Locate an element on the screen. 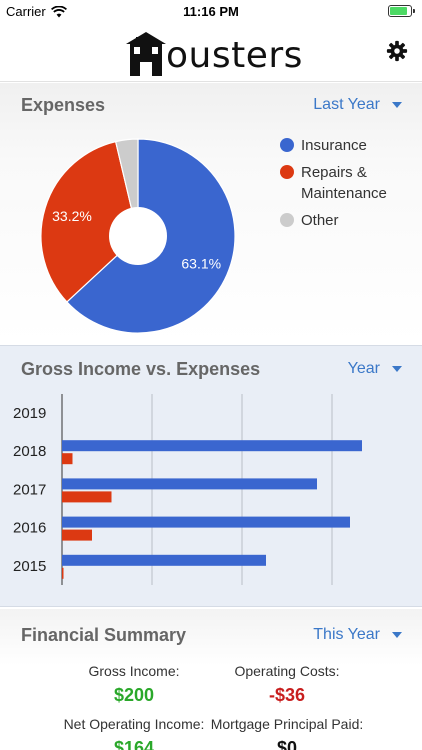 The image size is (422, 750). pie-slice-repairs-maintenance is located at coordinates (89, 221).